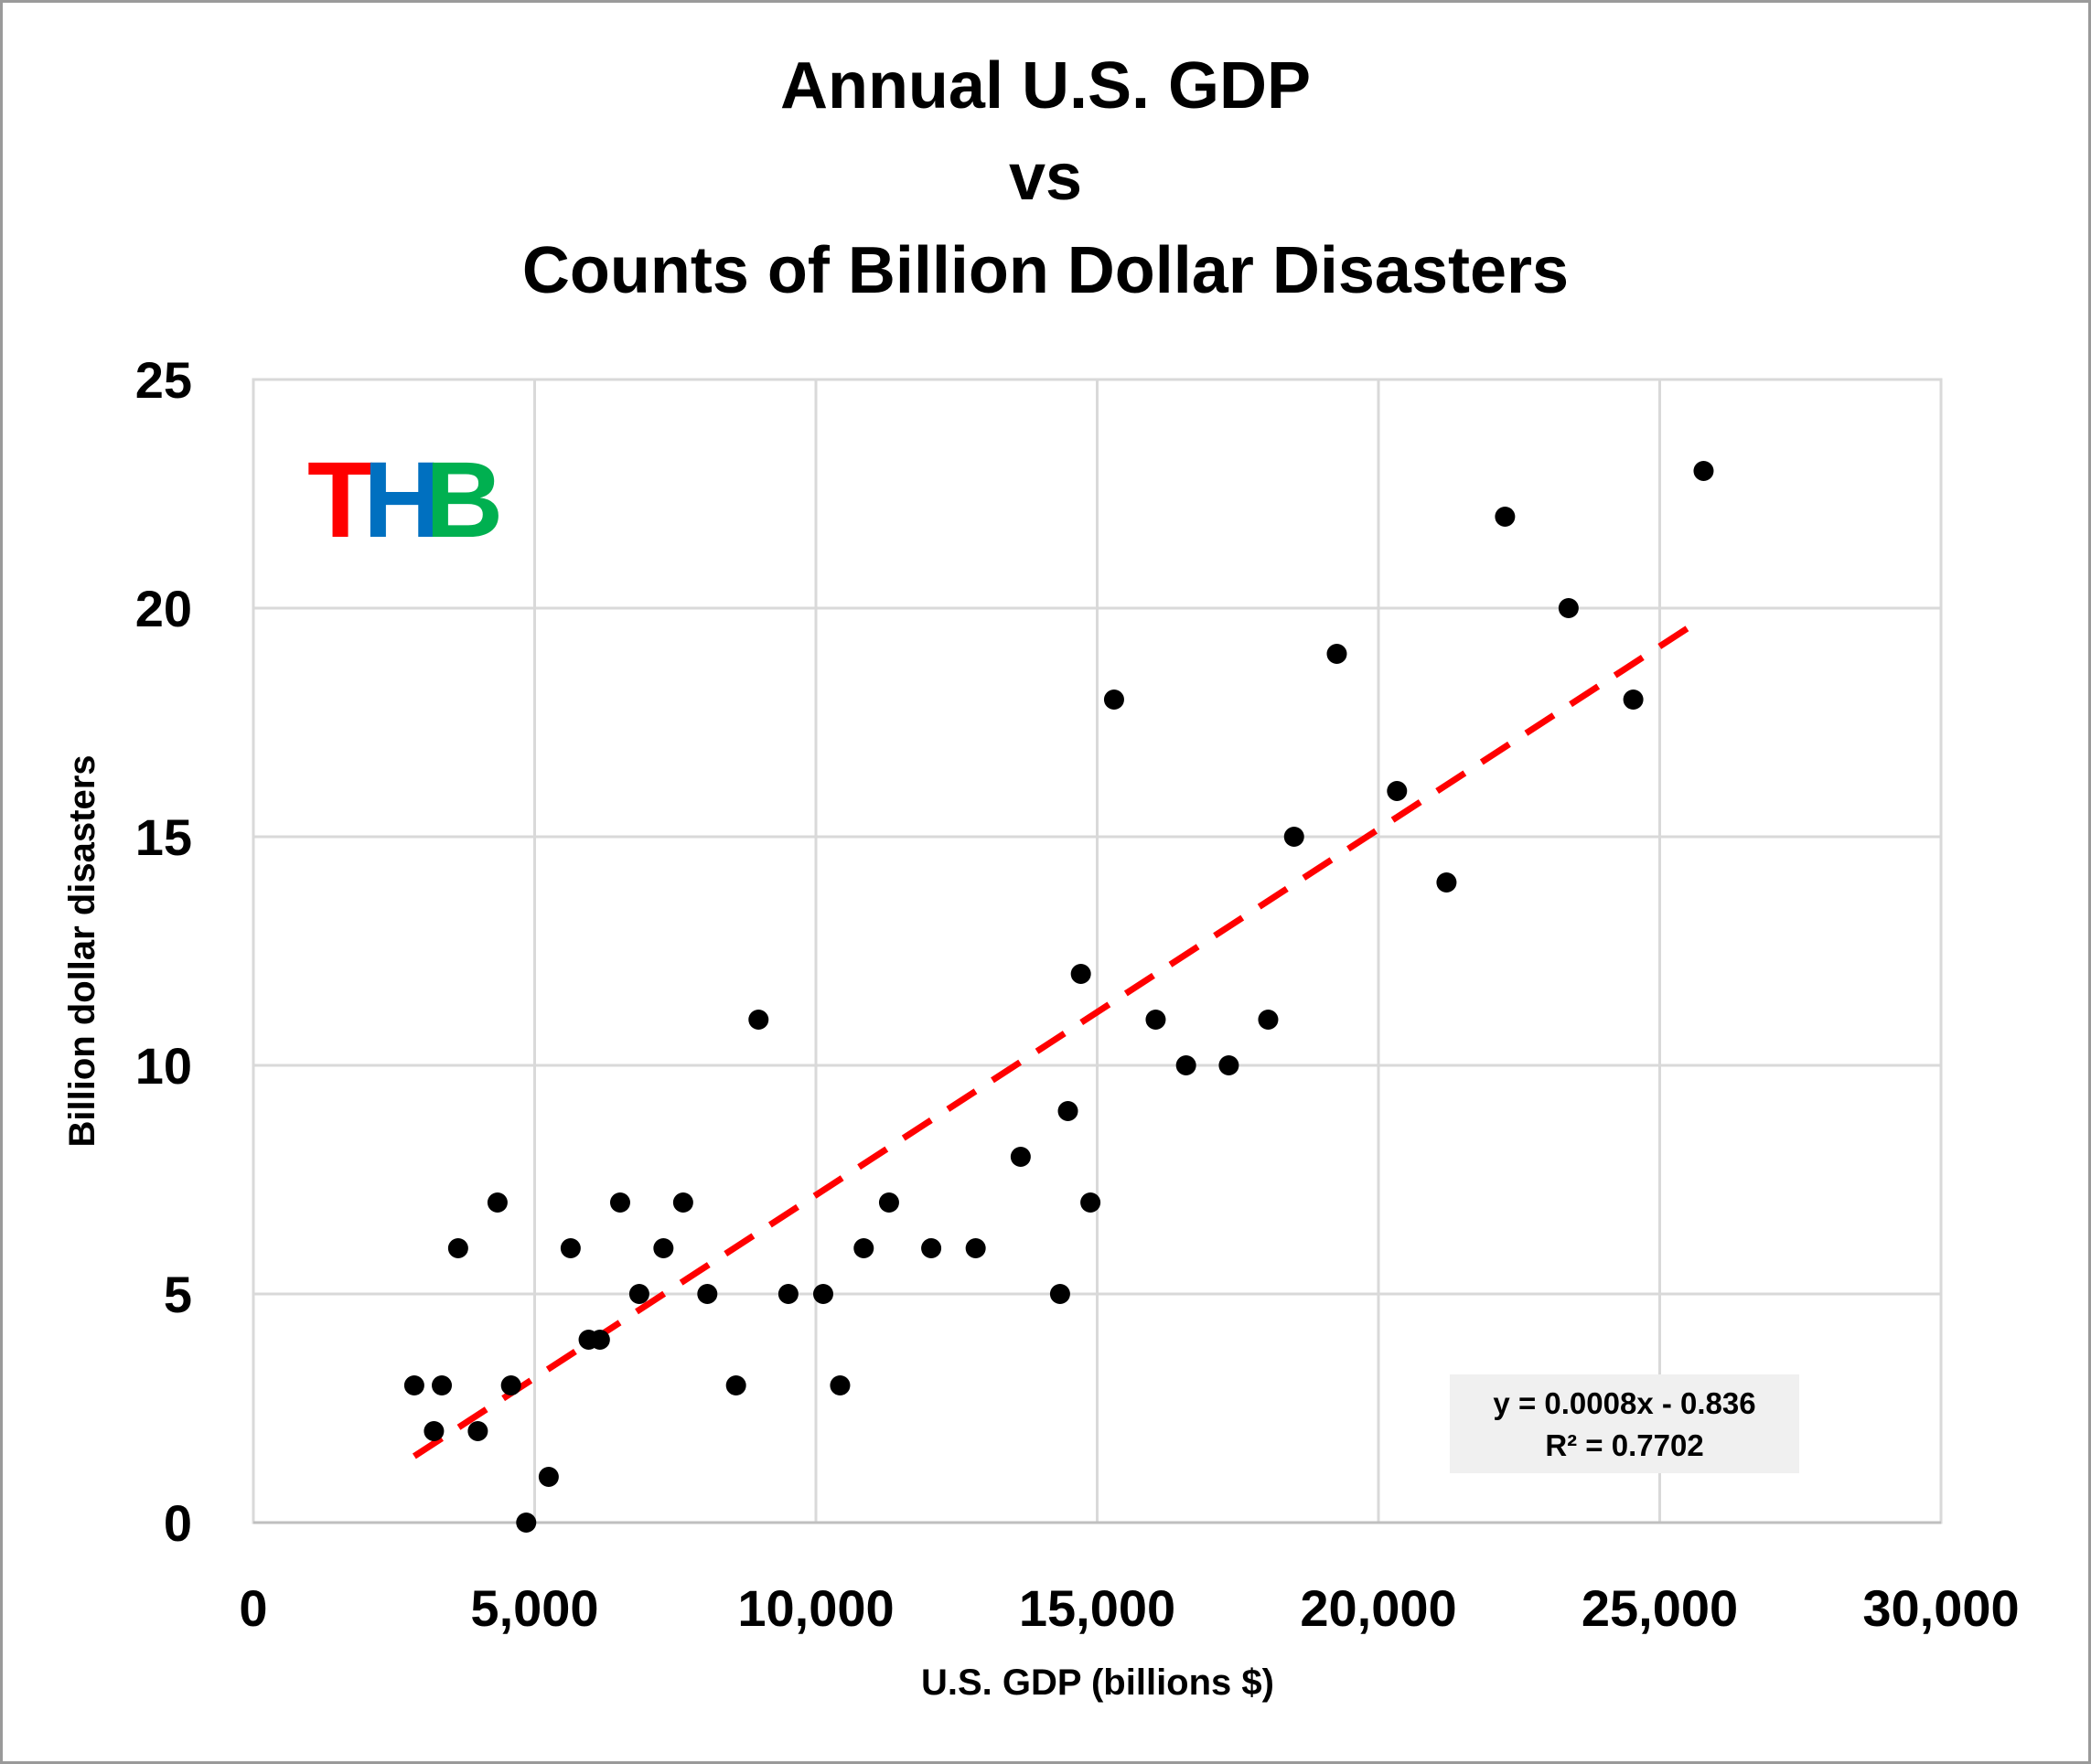 The height and width of the screenshot is (1764, 2091). Describe the element at coordinates (1378, 1608) in the screenshot. I see `x-tick-label: 20,000` at that location.